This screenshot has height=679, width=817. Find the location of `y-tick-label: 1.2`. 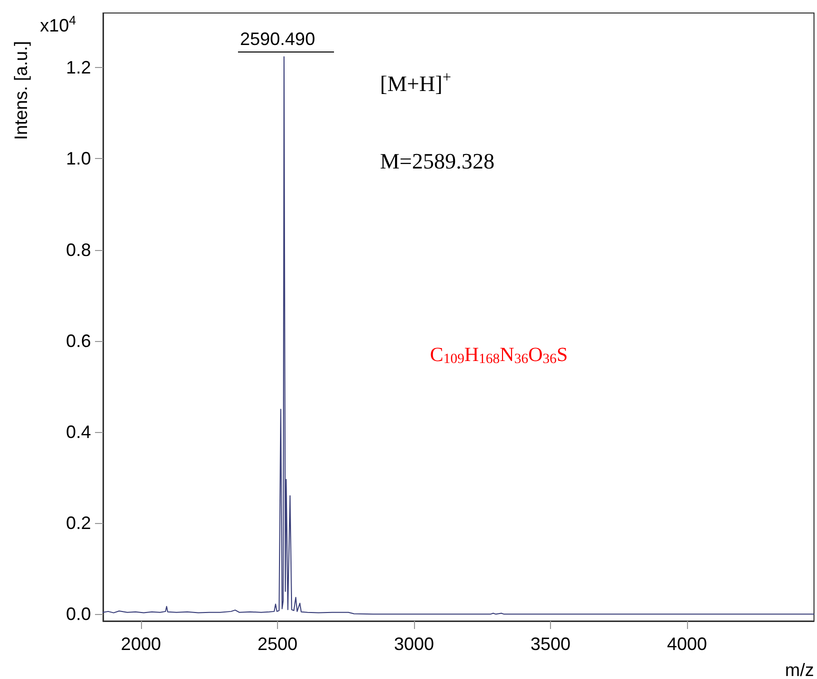

y-tick-label: 1.2 is located at coordinates (78, 68).